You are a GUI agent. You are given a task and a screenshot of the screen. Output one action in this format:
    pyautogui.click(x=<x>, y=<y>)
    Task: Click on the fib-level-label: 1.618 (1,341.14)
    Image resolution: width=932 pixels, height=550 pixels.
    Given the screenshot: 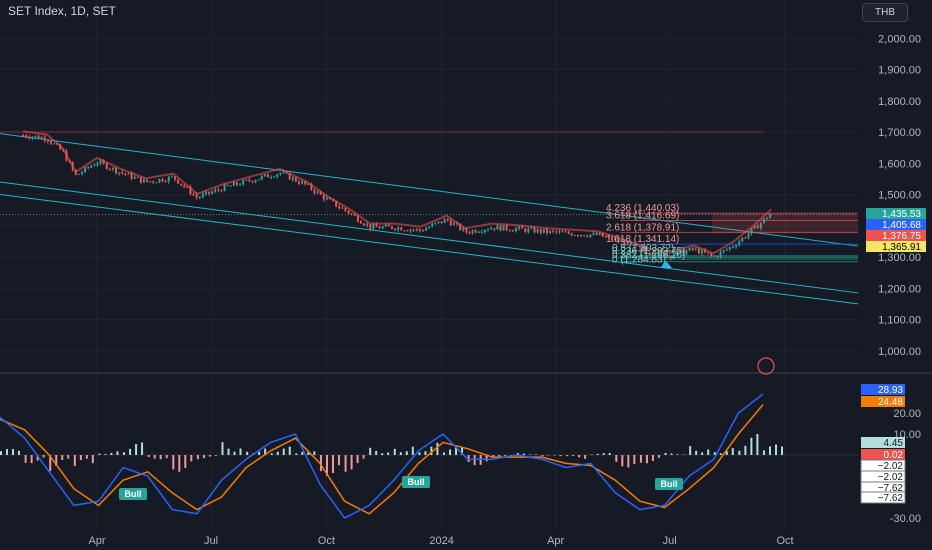 What is the action you would take?
    pyautogui.click(x=642, y=239)
    